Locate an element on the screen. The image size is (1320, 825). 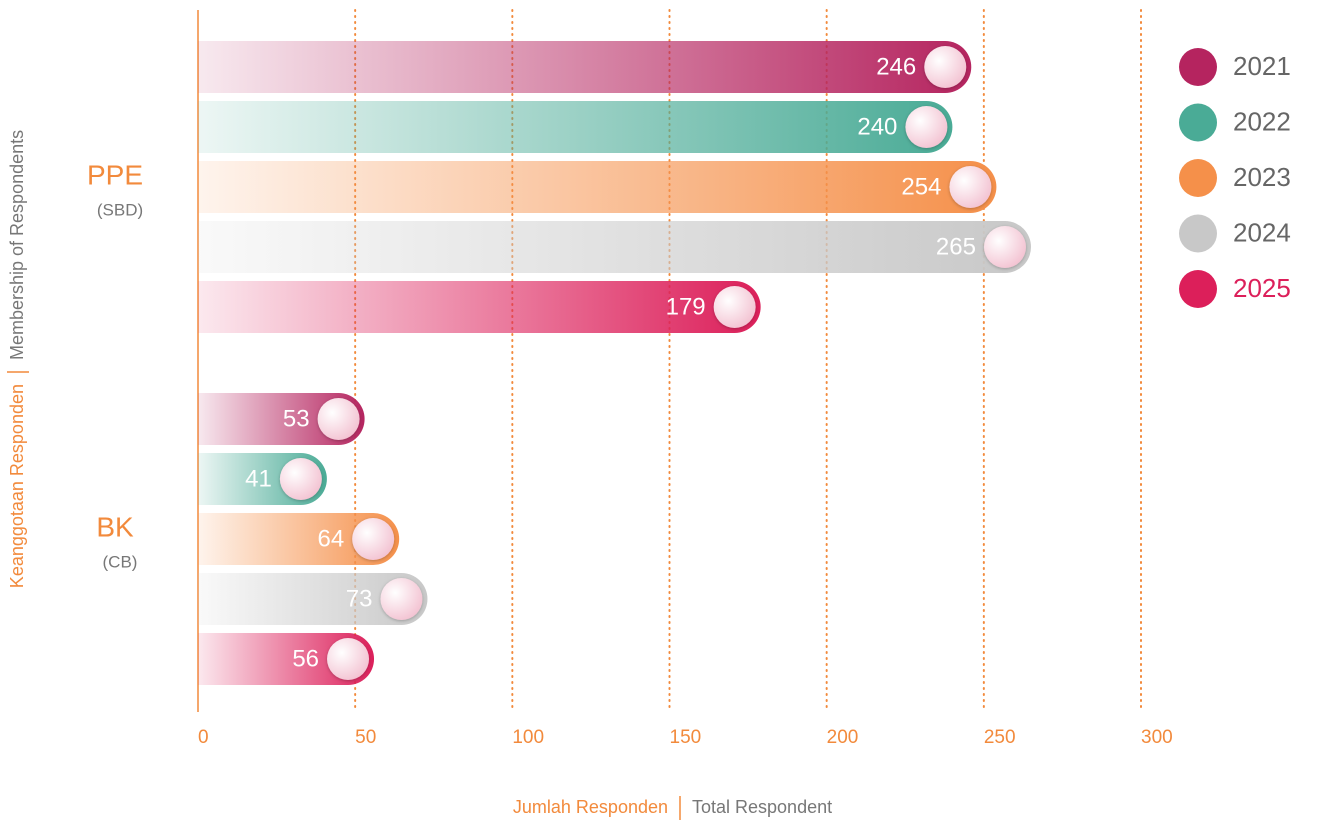
value-label: 64 is located at coordinates (330, 538).